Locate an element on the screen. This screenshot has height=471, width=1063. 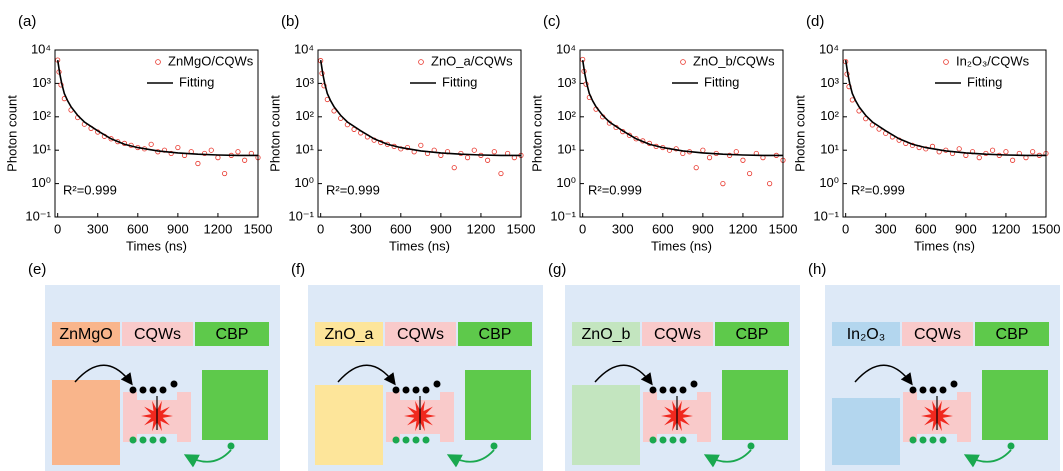
y-tick-label: 10⁴ is located at coordinates (41, 48).